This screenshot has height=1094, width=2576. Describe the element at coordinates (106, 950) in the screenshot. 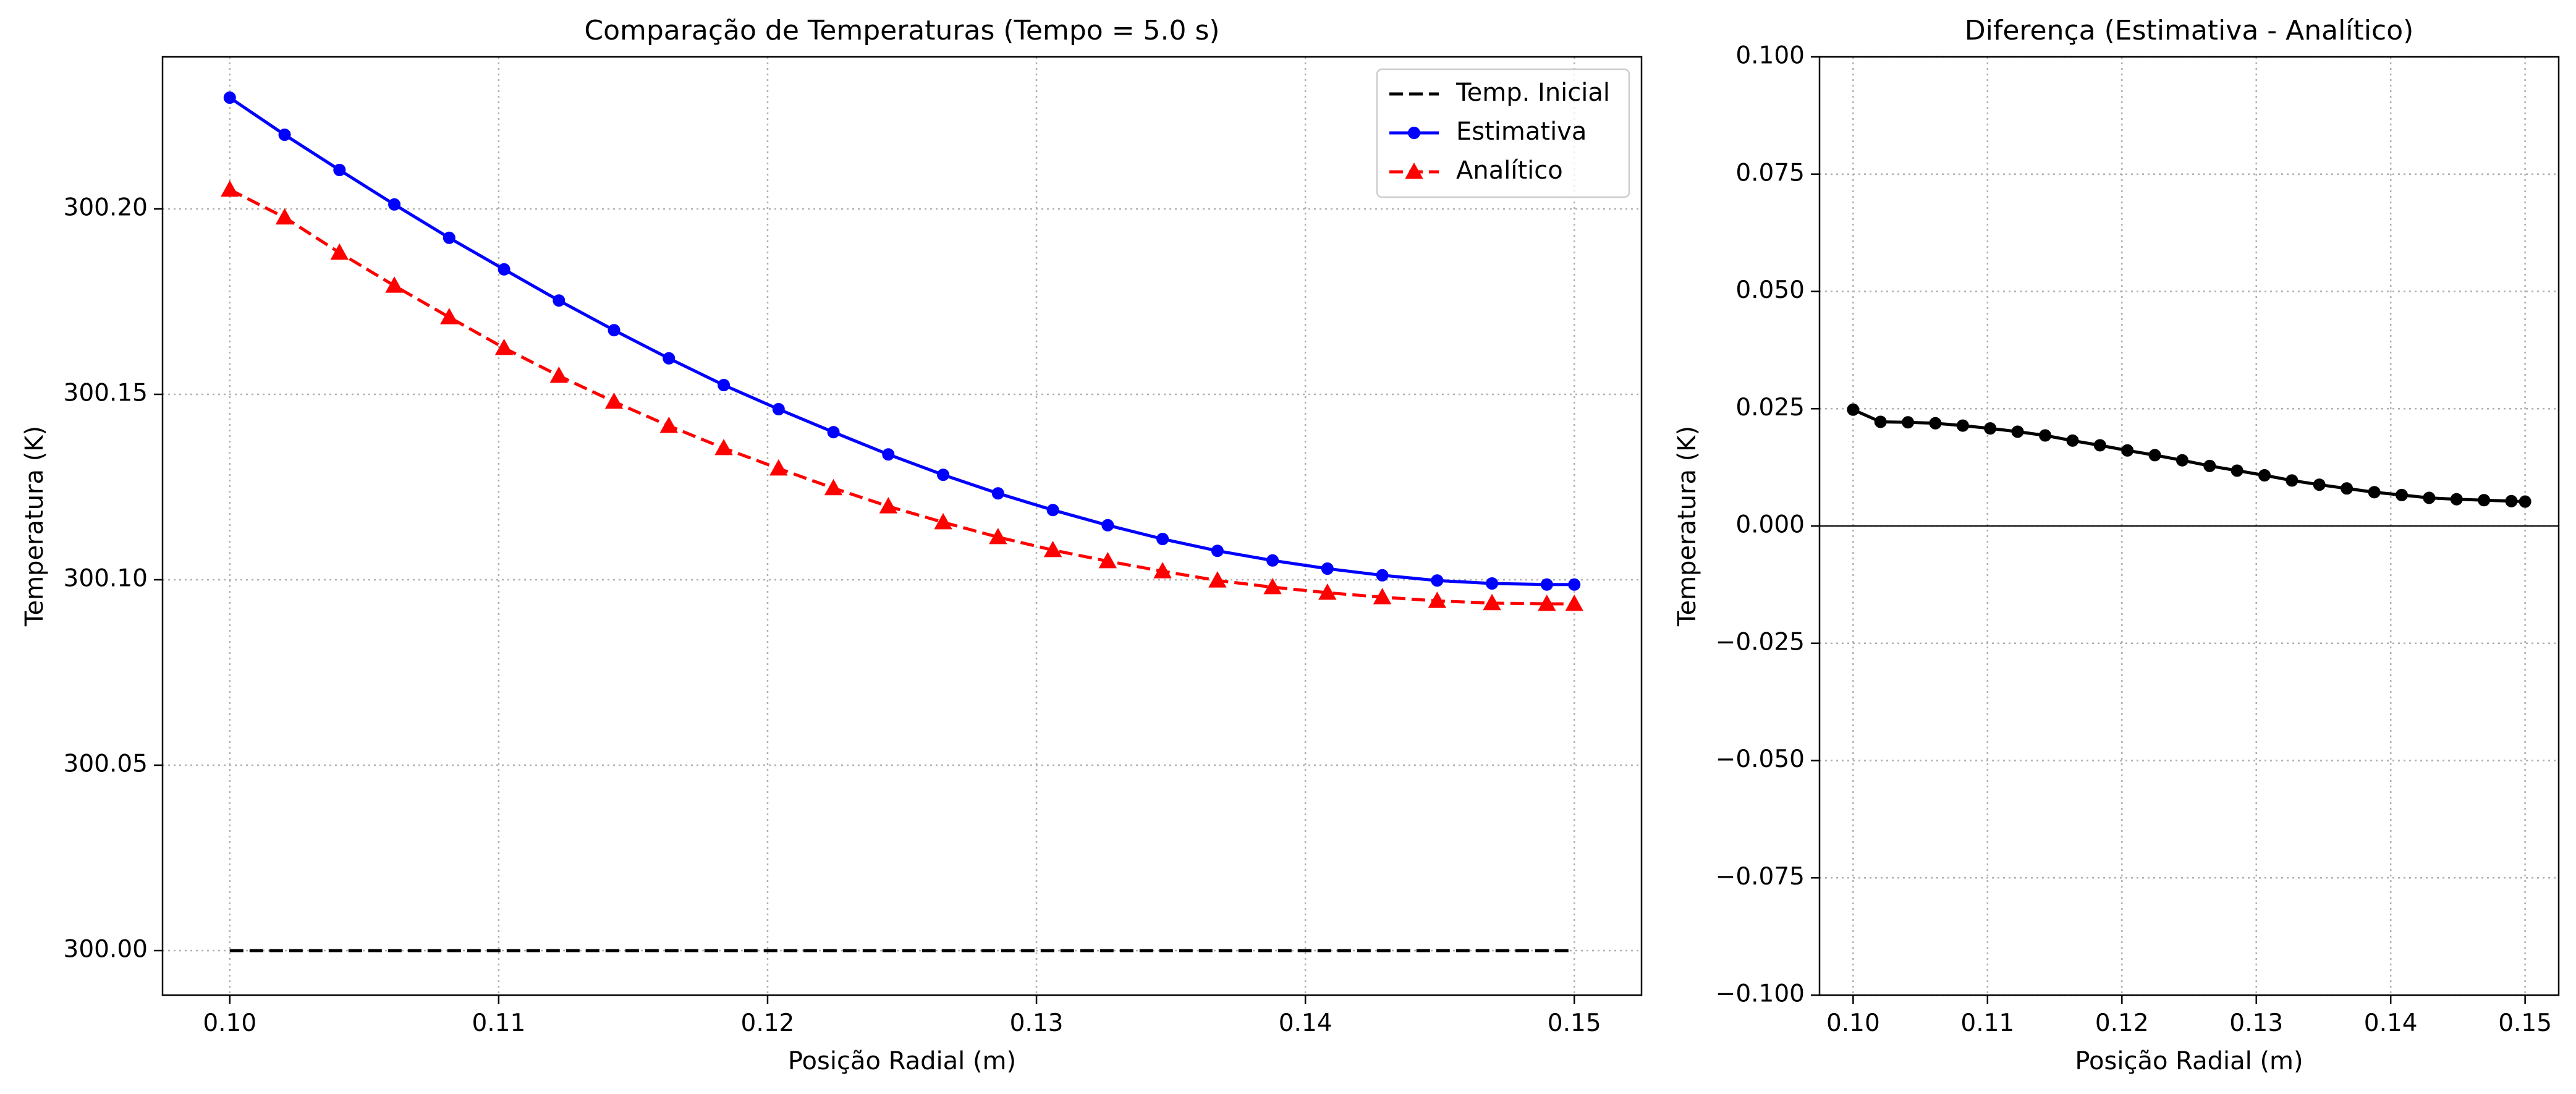

I see `chart0-y-tick-label: 300.00` at that location.